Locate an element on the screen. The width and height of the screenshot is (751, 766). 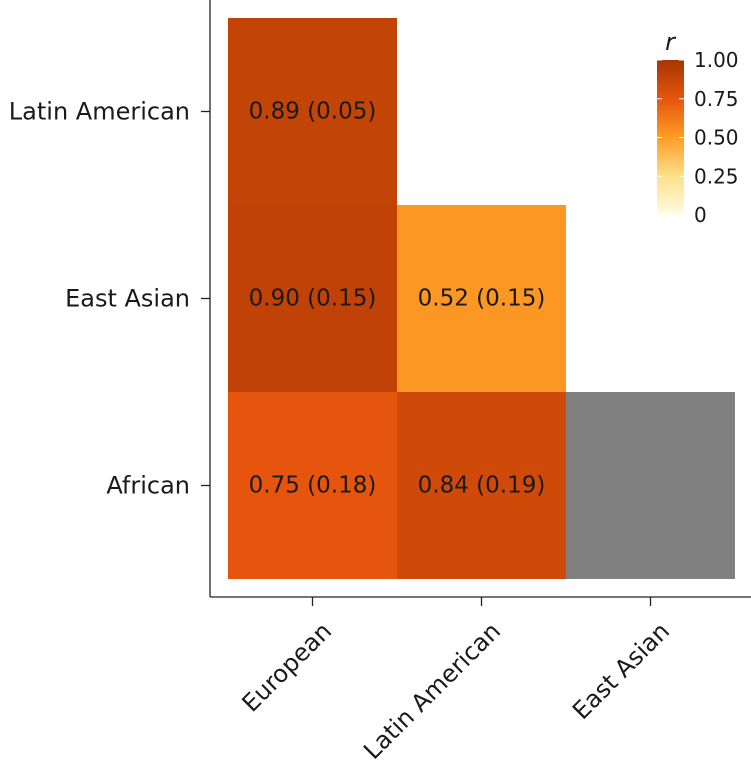
cell-label-east-asian-vs-european: 0.90 (0.15) is located at coordinates (313, 299).